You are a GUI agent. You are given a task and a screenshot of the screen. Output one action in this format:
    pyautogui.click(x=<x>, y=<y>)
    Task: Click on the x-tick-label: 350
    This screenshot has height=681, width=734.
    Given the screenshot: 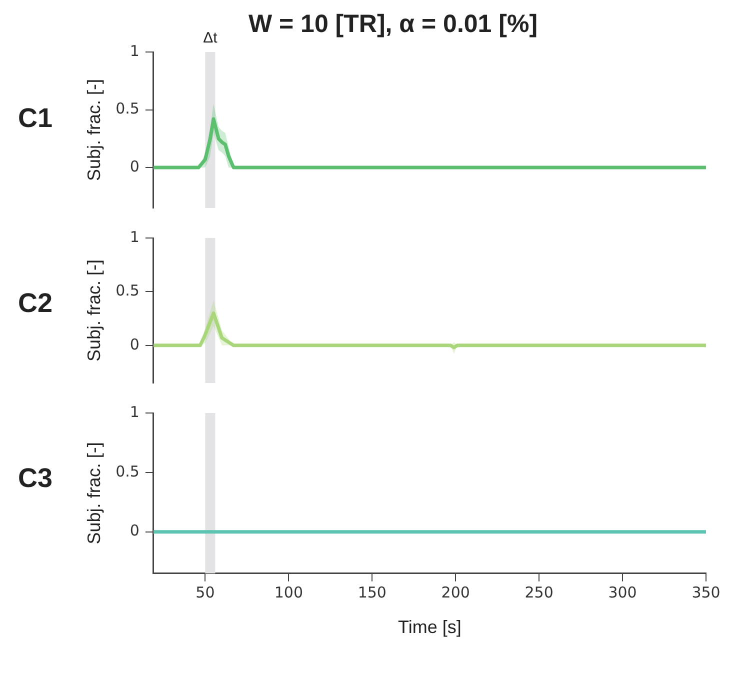 What is the action you would take?
    pyautogui.click(x=706, y=592)
    